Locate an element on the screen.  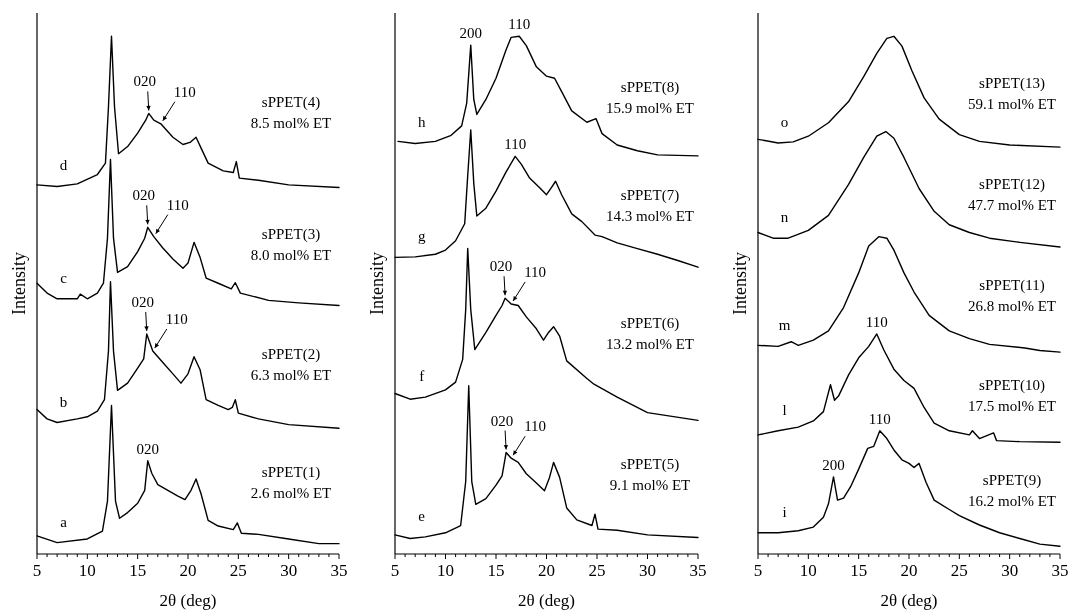
annotation: n is located at coordinates (784, 217).